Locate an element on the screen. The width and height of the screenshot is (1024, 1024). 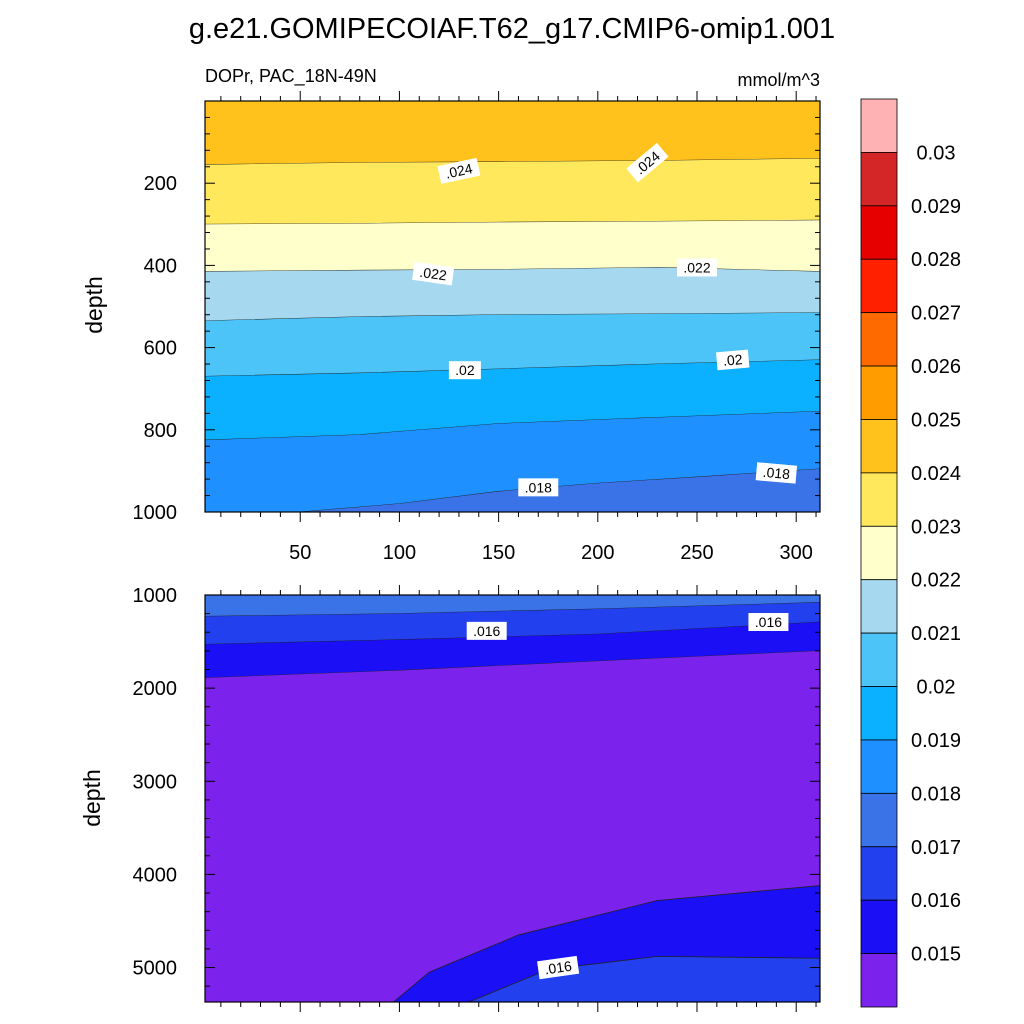
colorbar-label-6: 0.024 is located at coordinates (936, 474).